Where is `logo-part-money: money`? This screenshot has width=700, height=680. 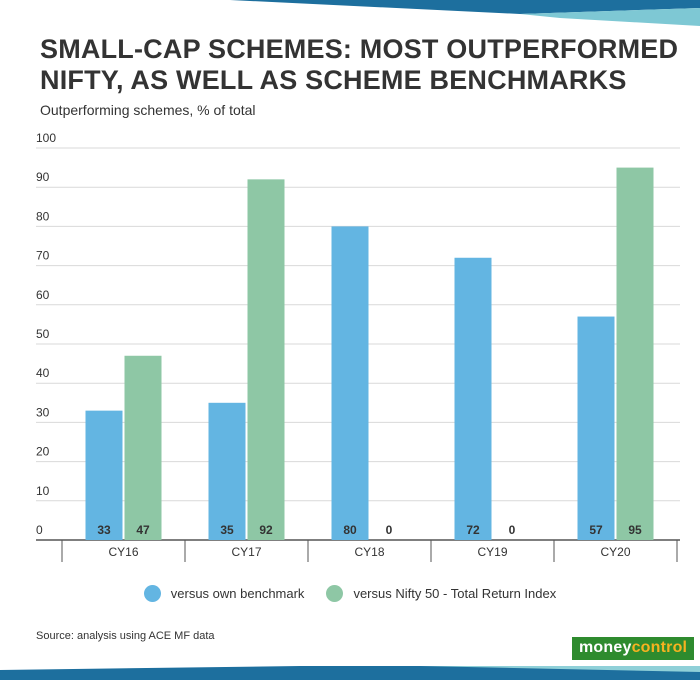
logo-part-money: money is located at coordinates (605, 647).